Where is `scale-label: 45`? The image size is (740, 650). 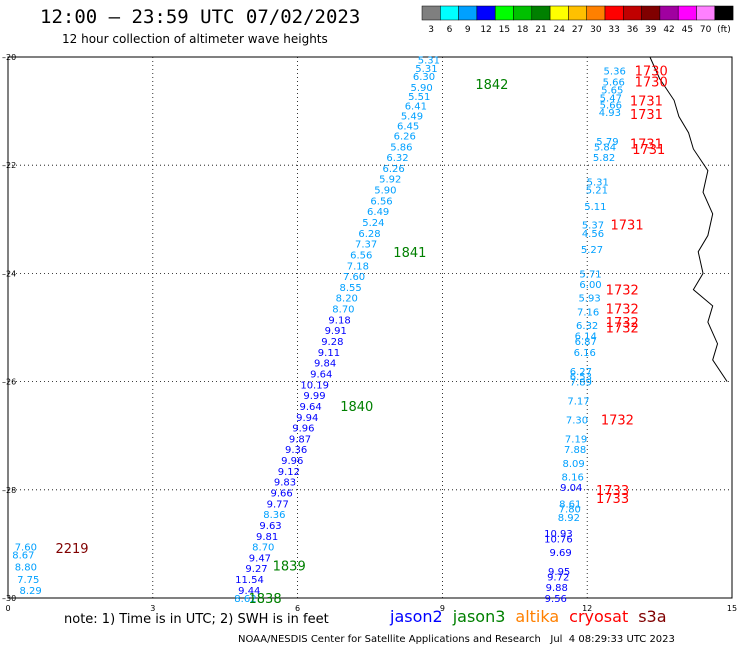 scale-label: 45 is located at coordinates (687, 30).